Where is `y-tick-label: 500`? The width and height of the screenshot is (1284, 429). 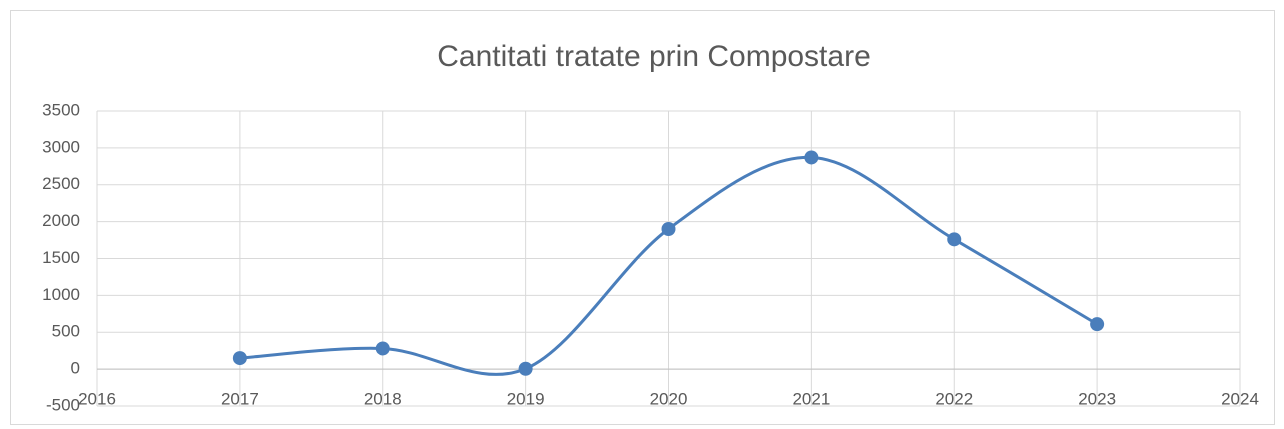 y-tick-label: 500 is located at coordinates (66, 331).